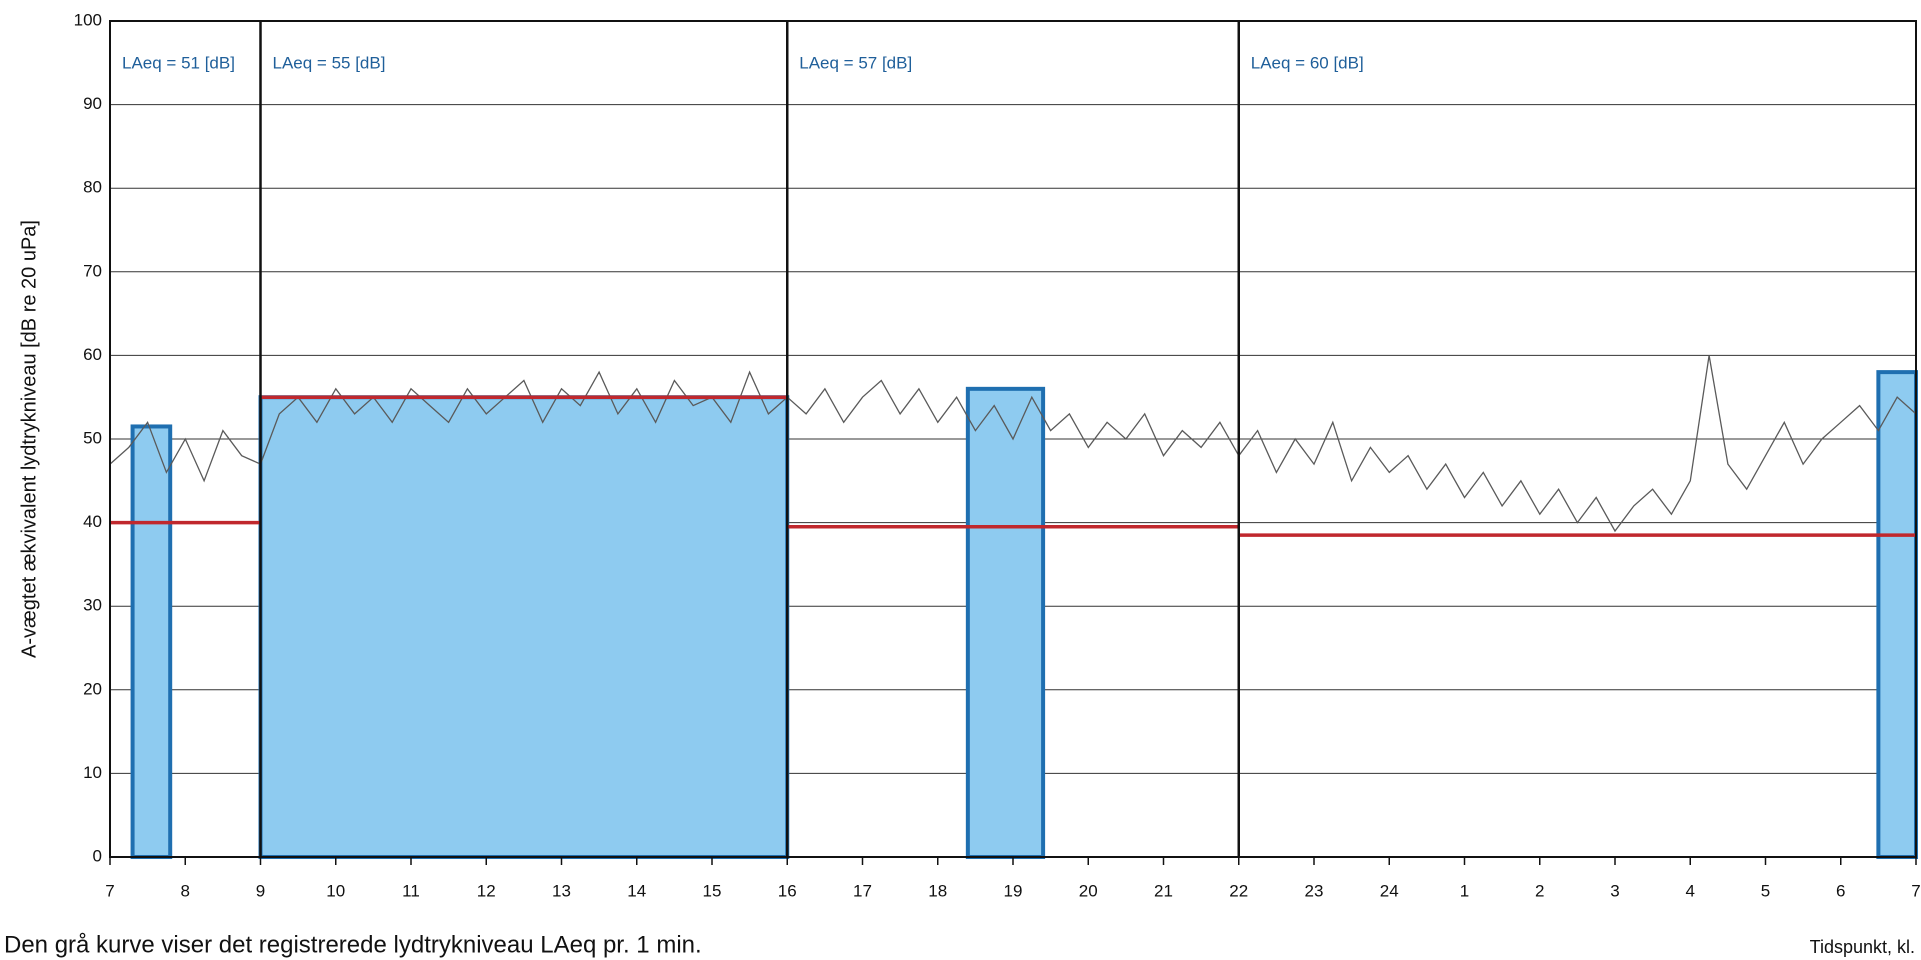 The height and width of the screenshot is (960, 1921). What do you see at coordinates (712, 890) in the screenshot?
I see `x-tick-label: 15` at bounding box center [712, 890].